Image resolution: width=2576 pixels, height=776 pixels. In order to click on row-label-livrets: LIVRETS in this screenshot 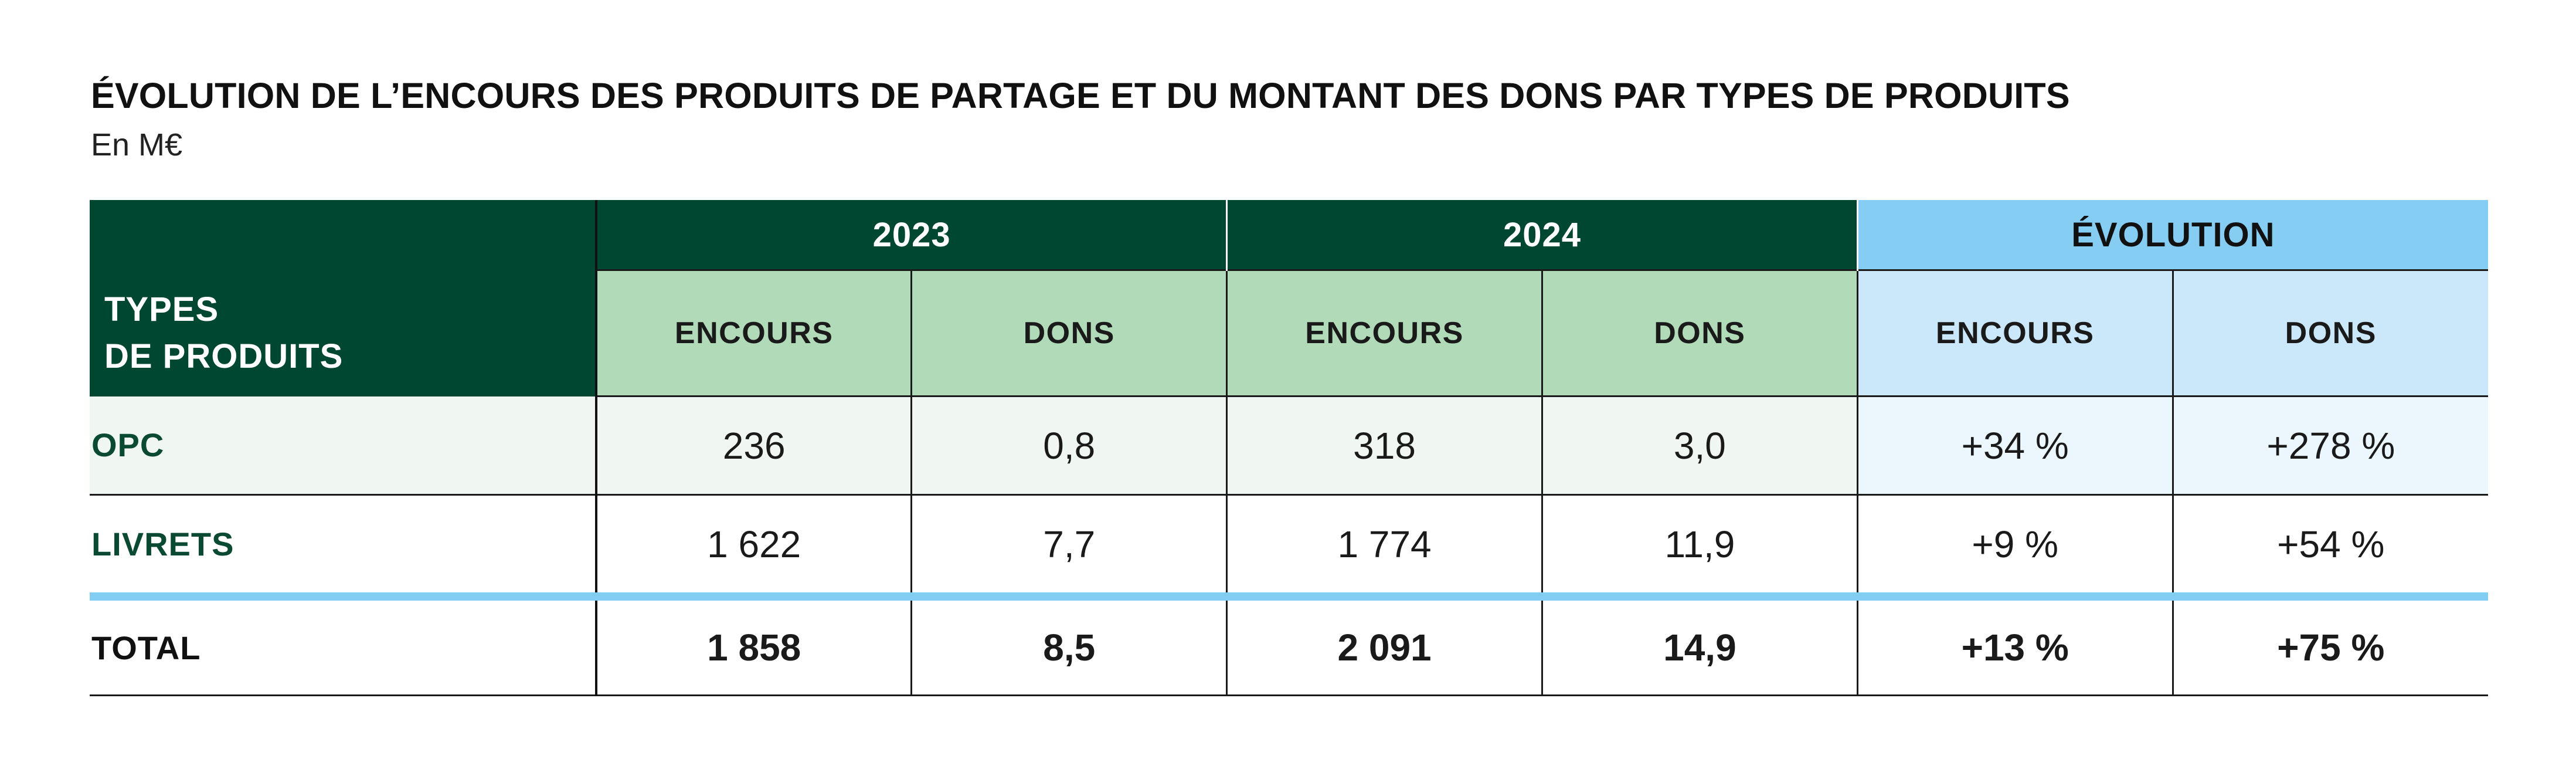, I will do `click(344, 547)`.